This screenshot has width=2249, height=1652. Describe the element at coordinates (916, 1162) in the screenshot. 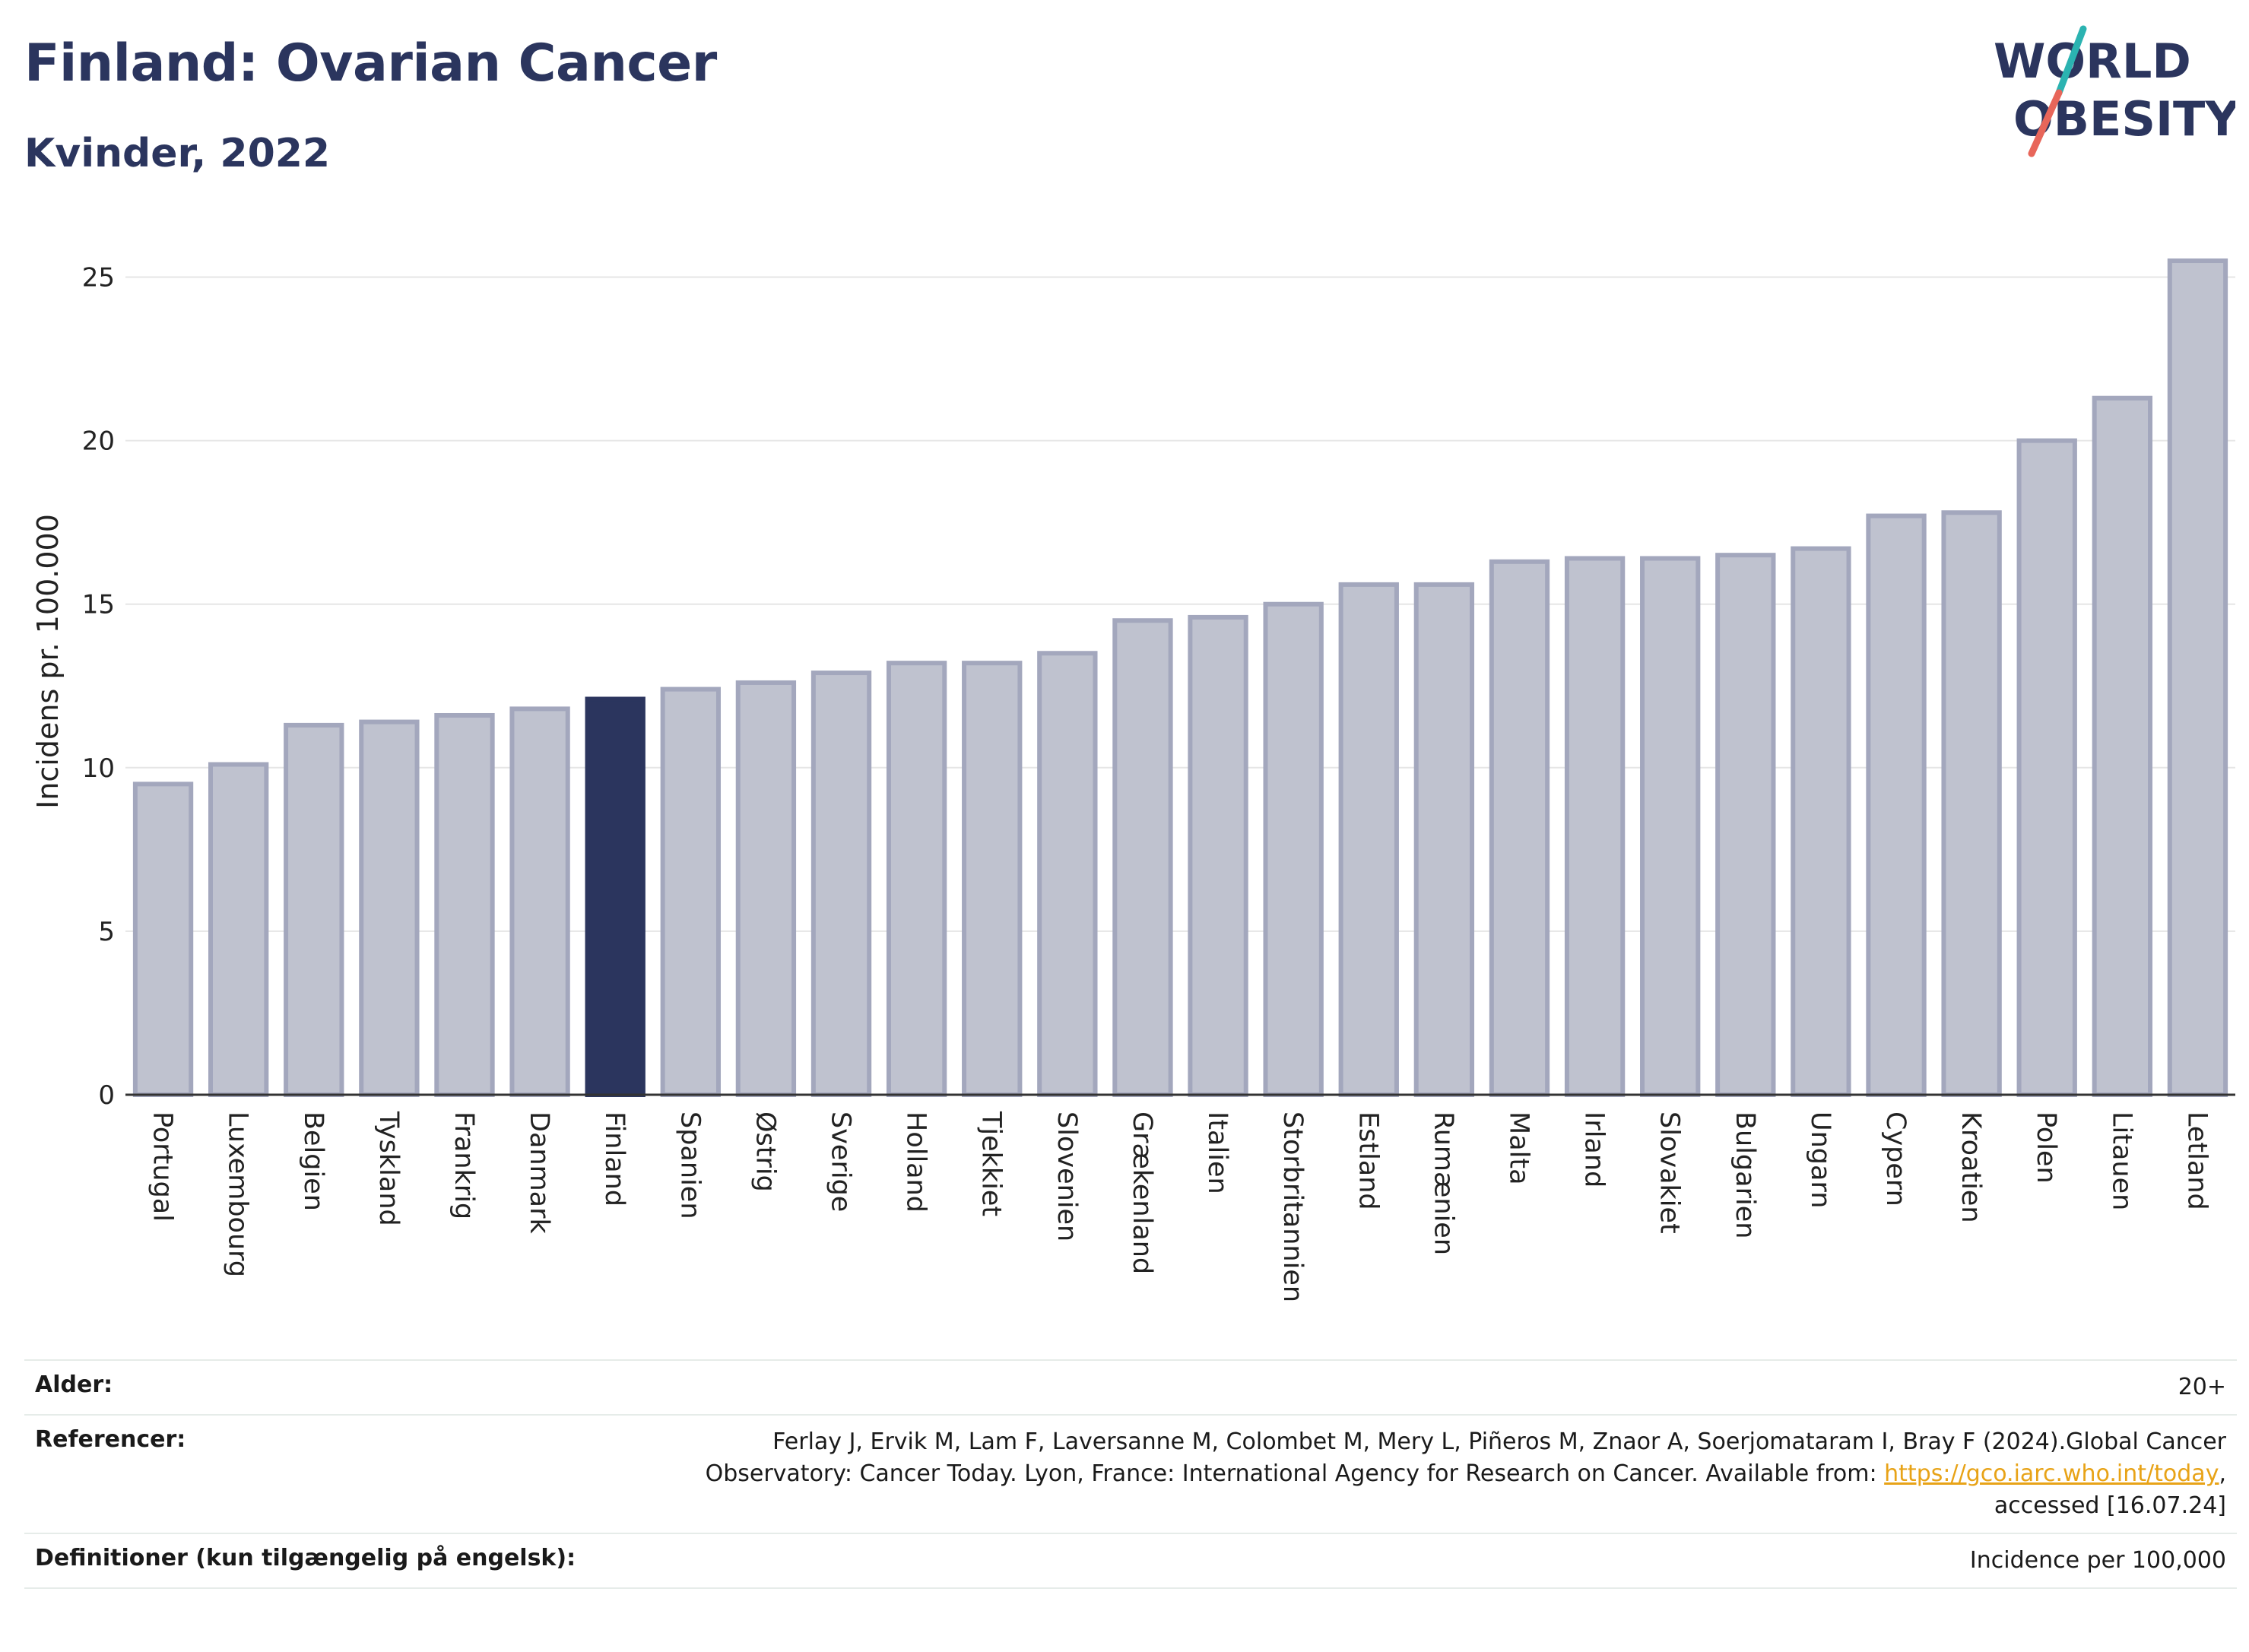

I see `x-tick-label: Holland` at that location.